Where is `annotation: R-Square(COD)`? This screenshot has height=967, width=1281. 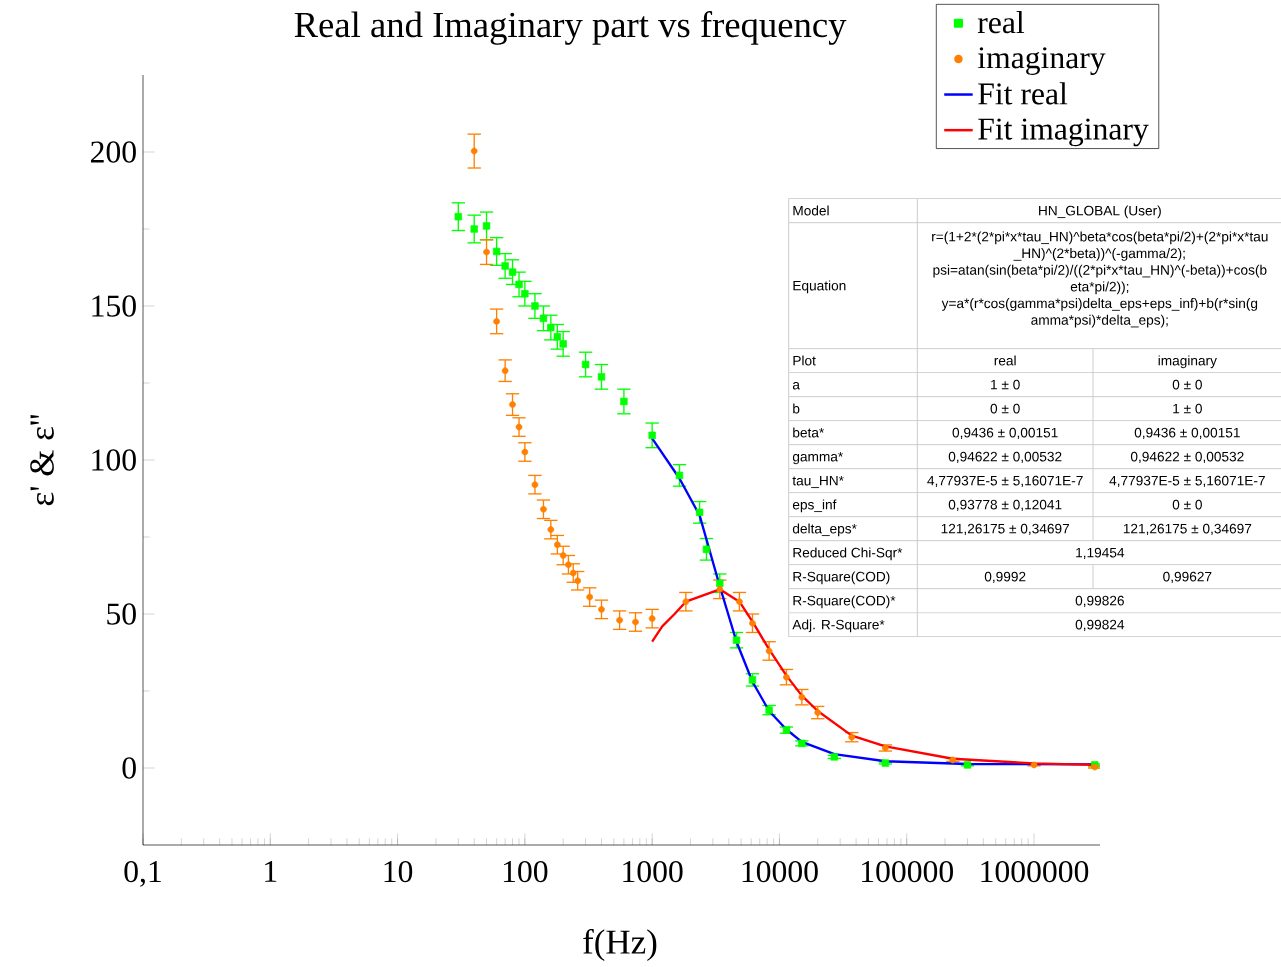
annotation: R-Square(COD) is located at coordinates (841, 578).